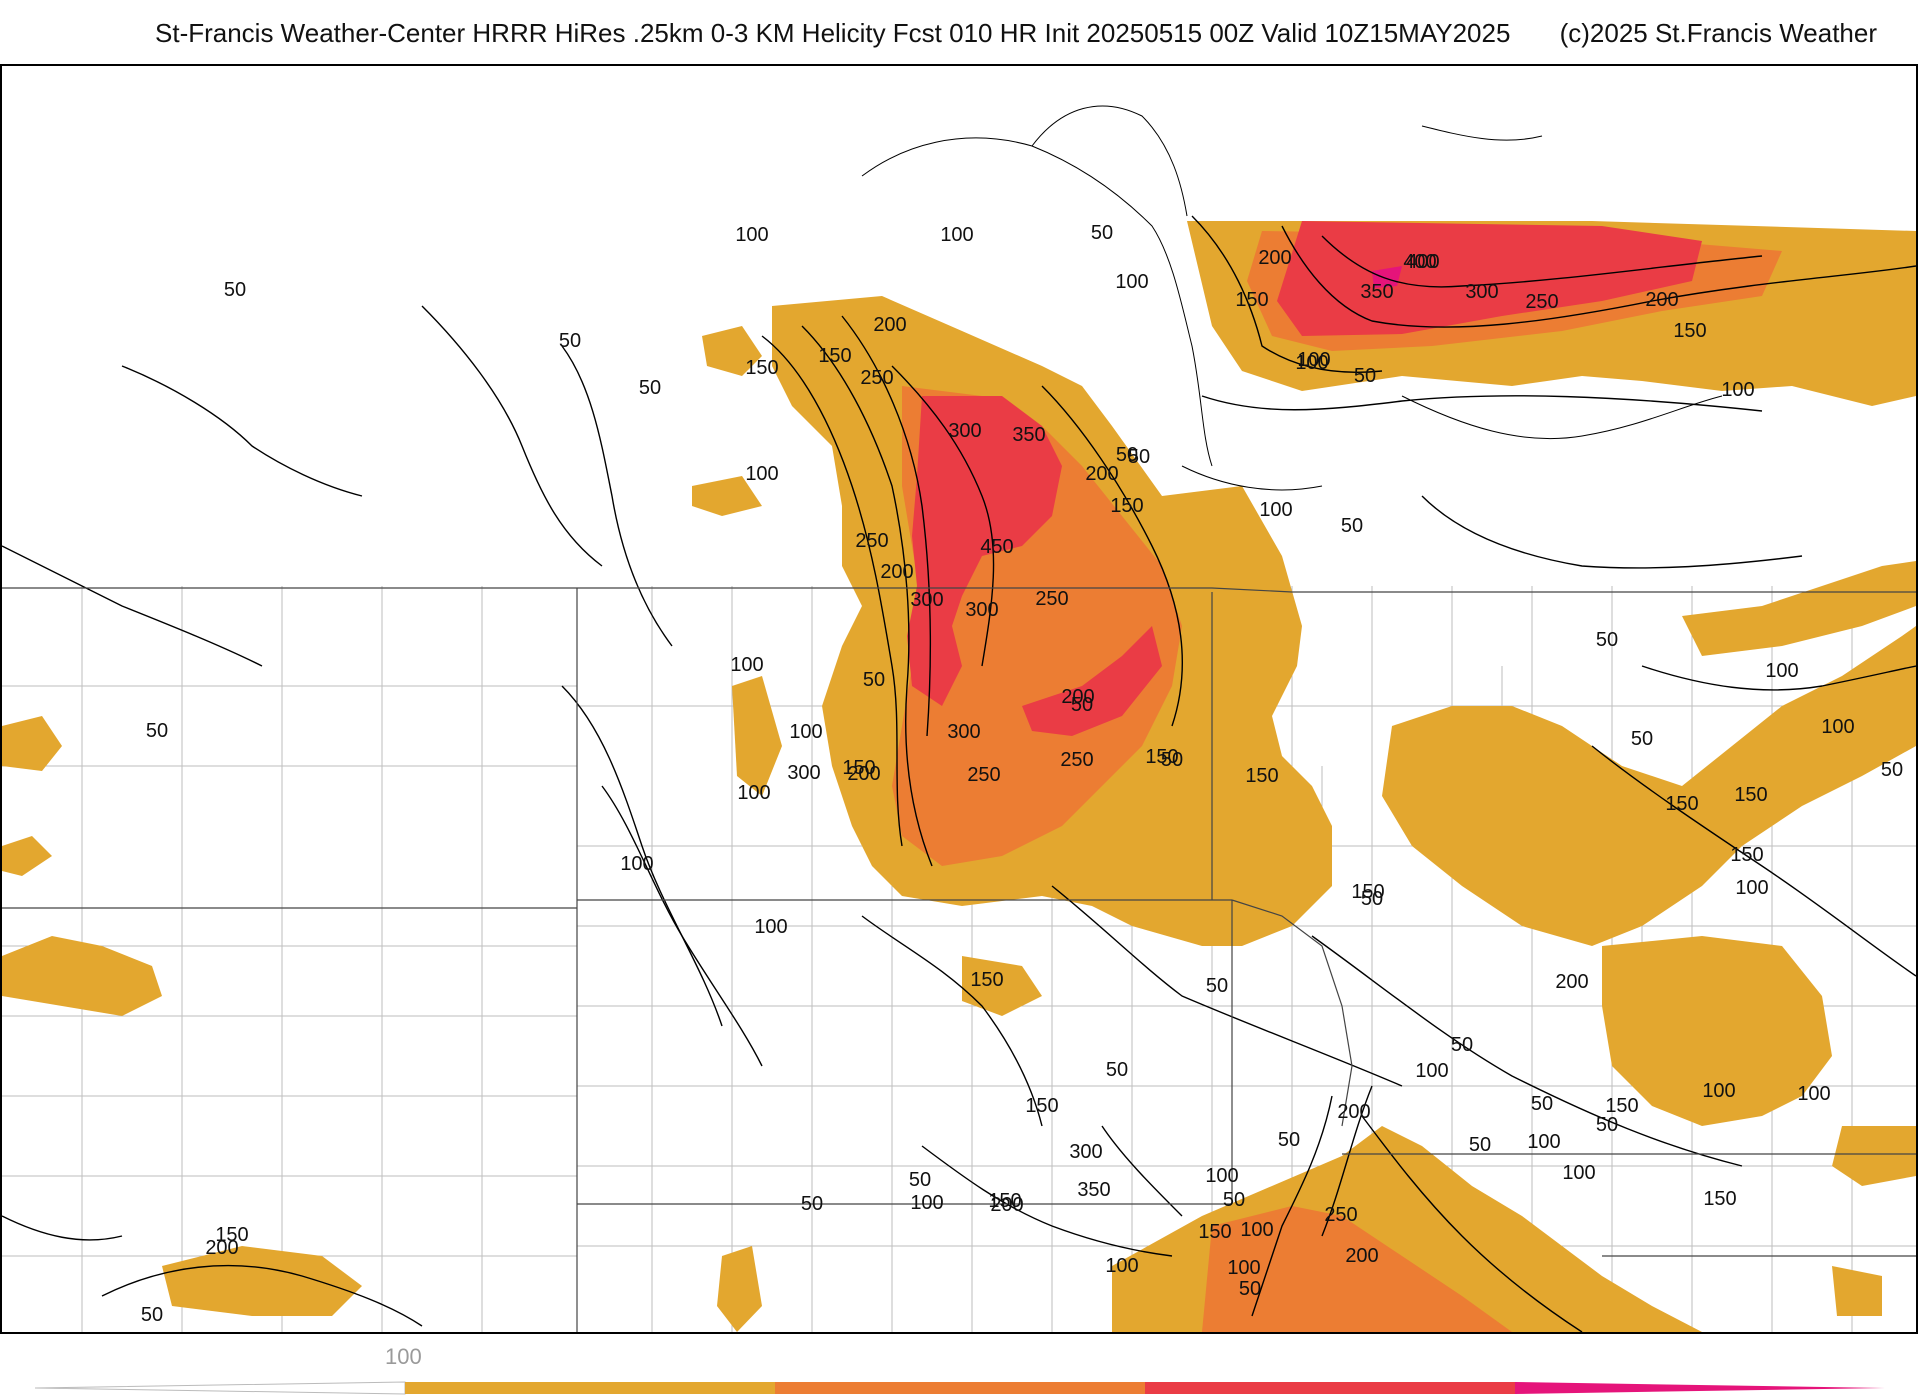 The image size is (1920, 1400). Describe the element at coordinates (1357, 1269) in the screenshot. I see `shade-southeast-orange` at that location.